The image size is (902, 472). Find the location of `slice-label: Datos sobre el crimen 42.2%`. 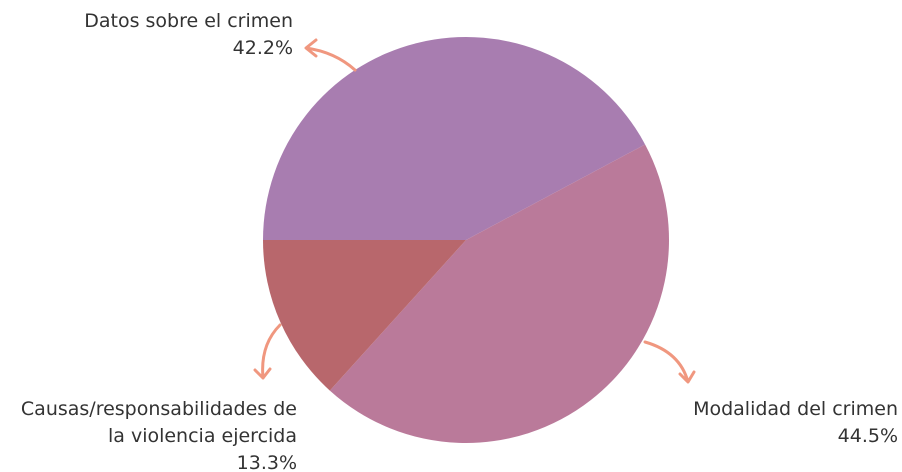

slice-label: Datos sobre el crimen 42.2% is located at coordinates (146, 35).